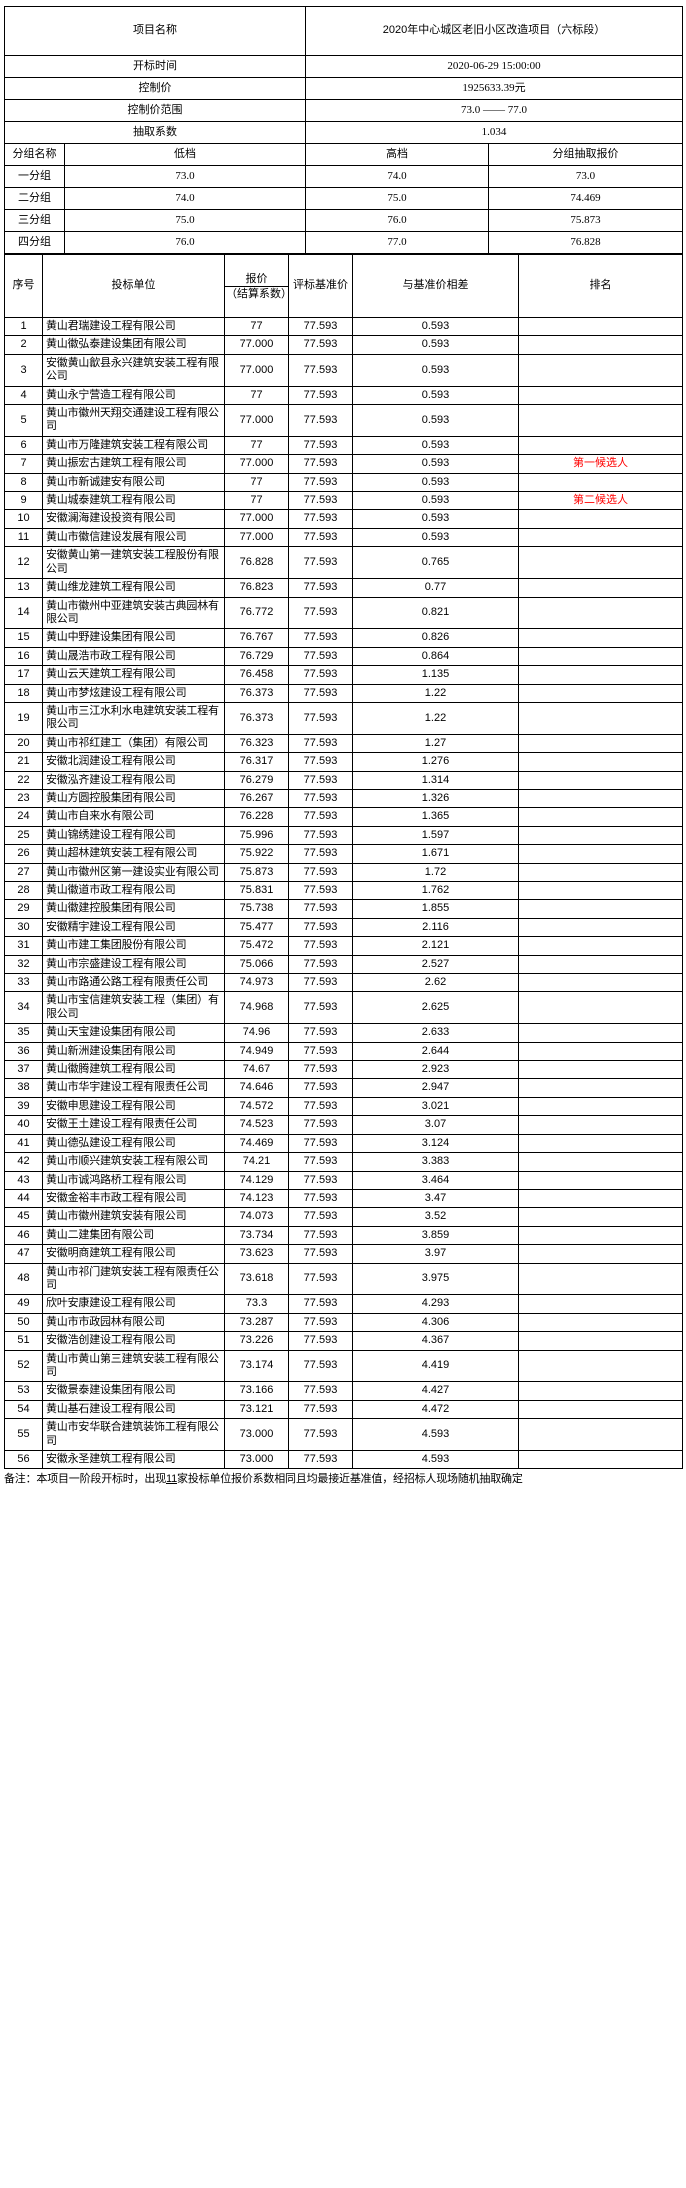 This screenshot has width=686, height=2188. I want to click on table-row: 7 黄山振宏古建筑工程有限公司 77.000 77.593 0.593 第一候选人, so click(343, 464).